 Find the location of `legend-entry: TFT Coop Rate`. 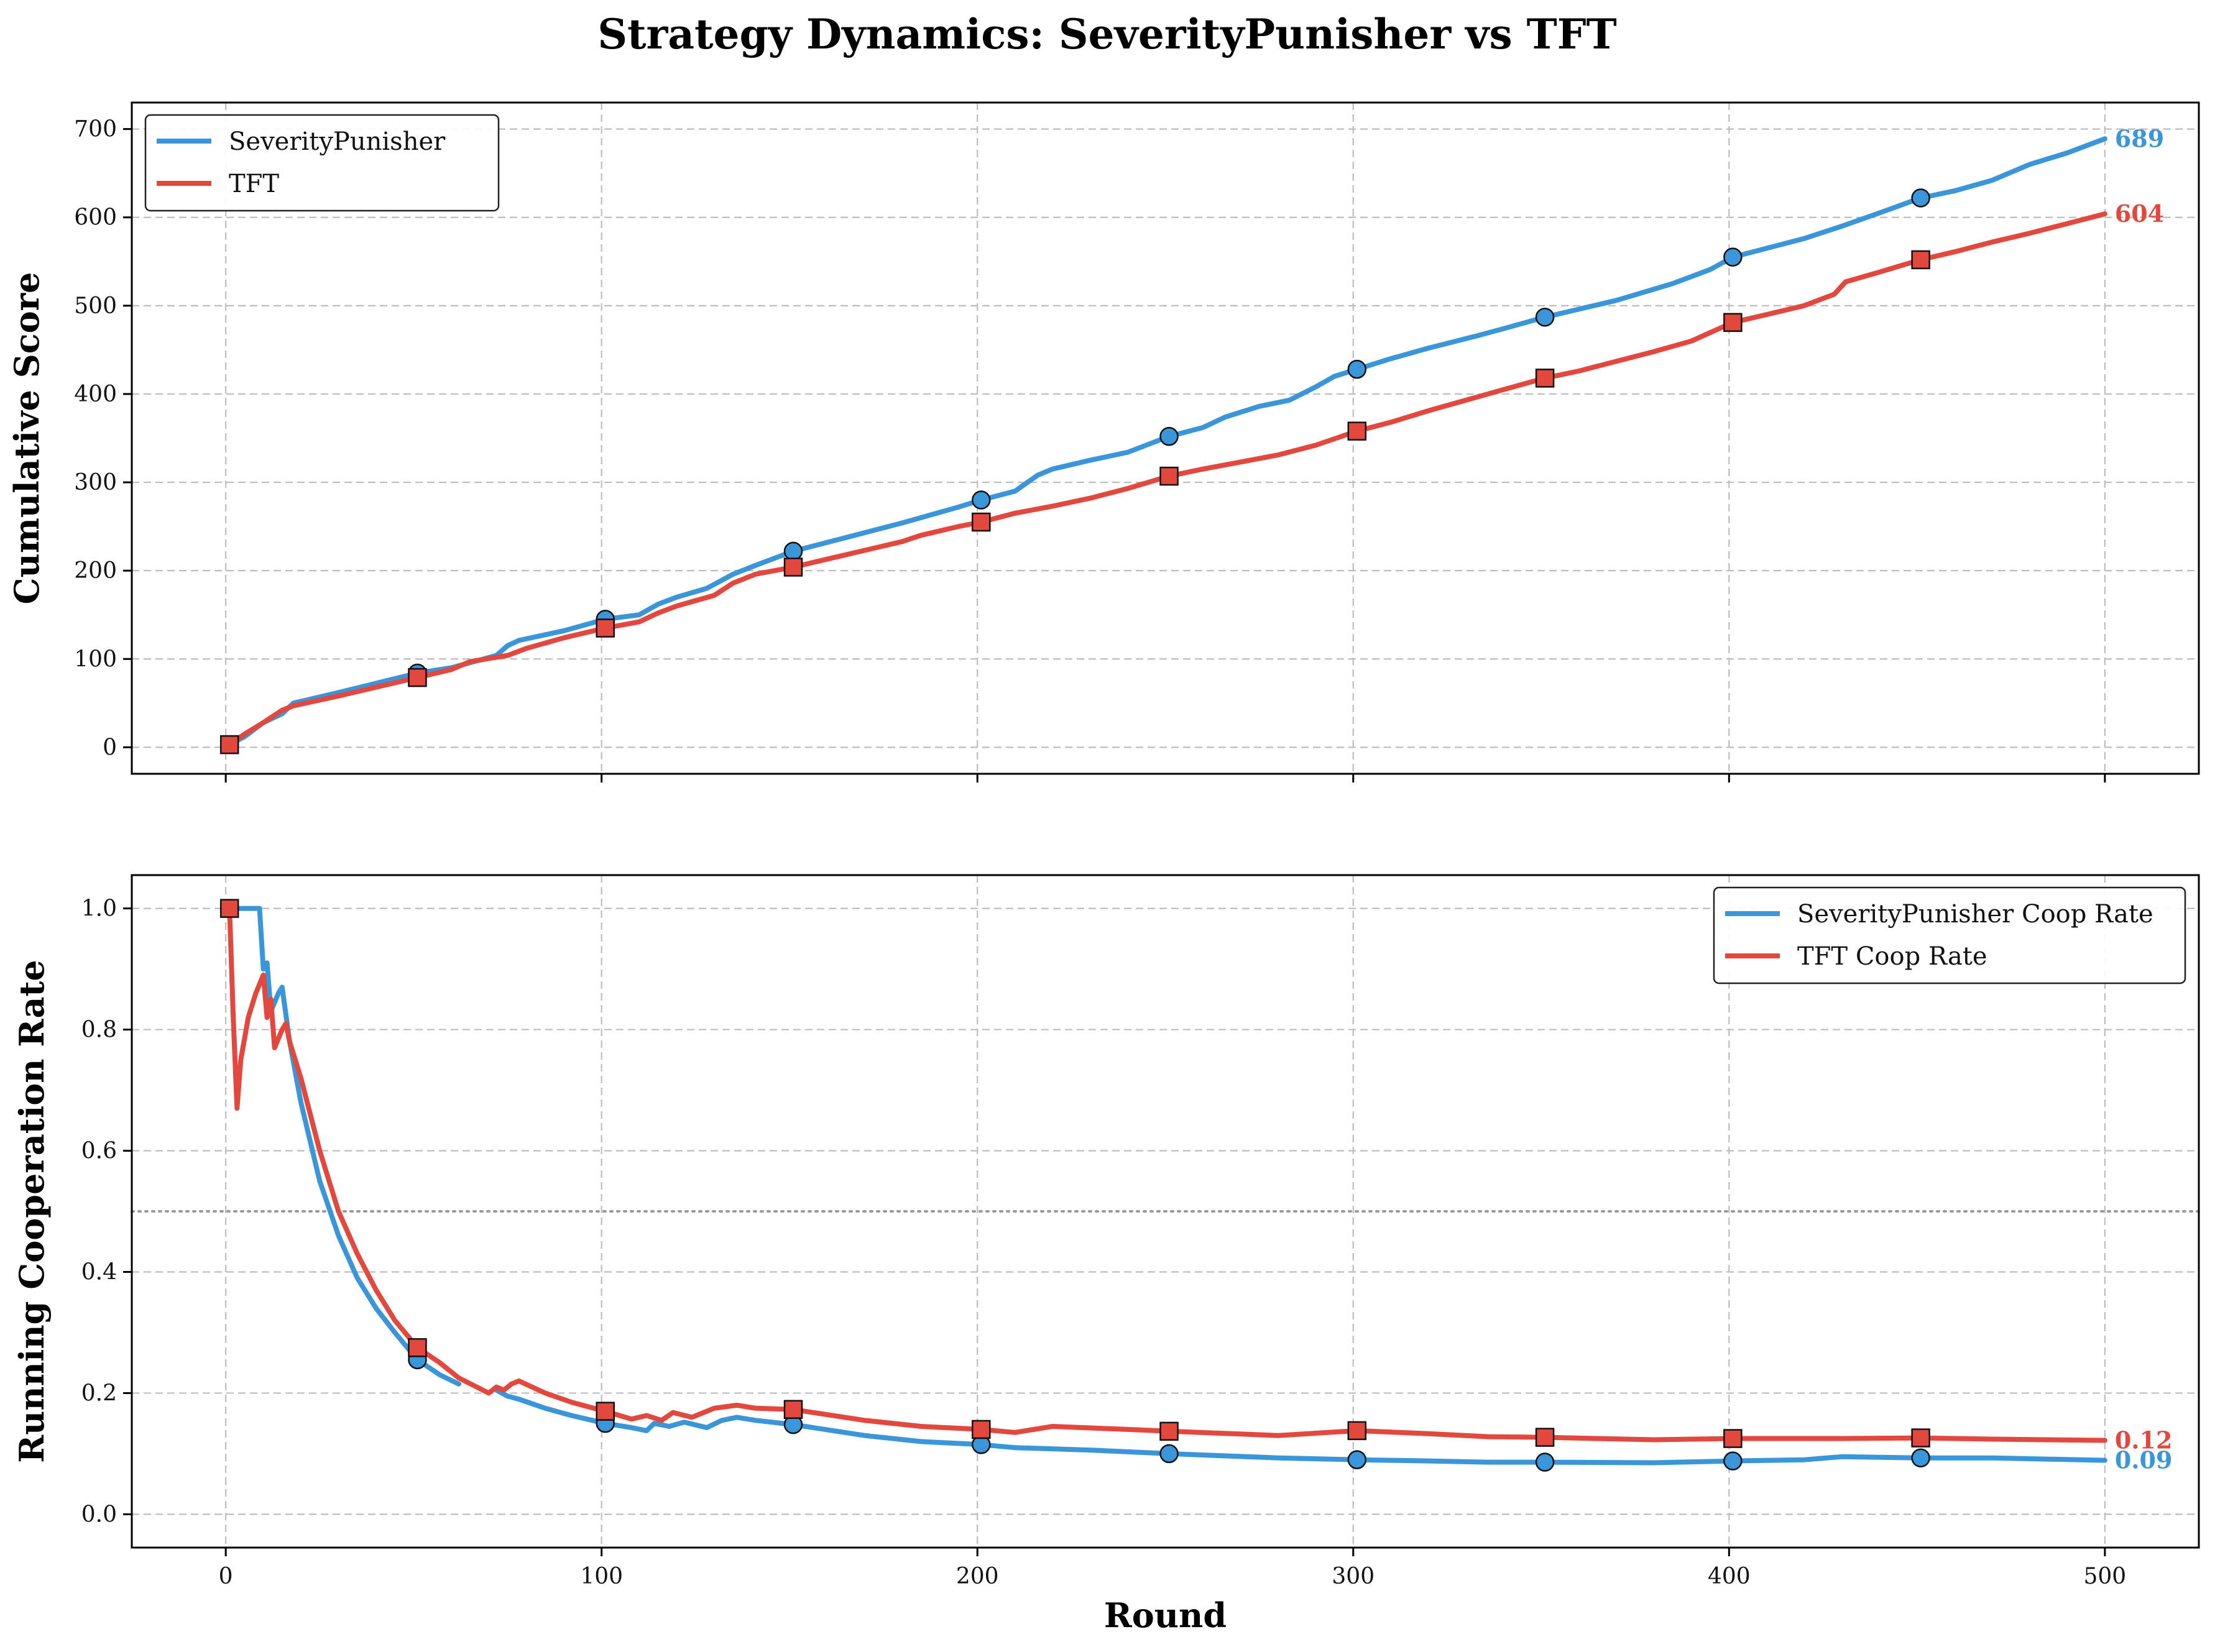

legend-entry: TFT Coop Rate is located at coordinates (1892, 956).